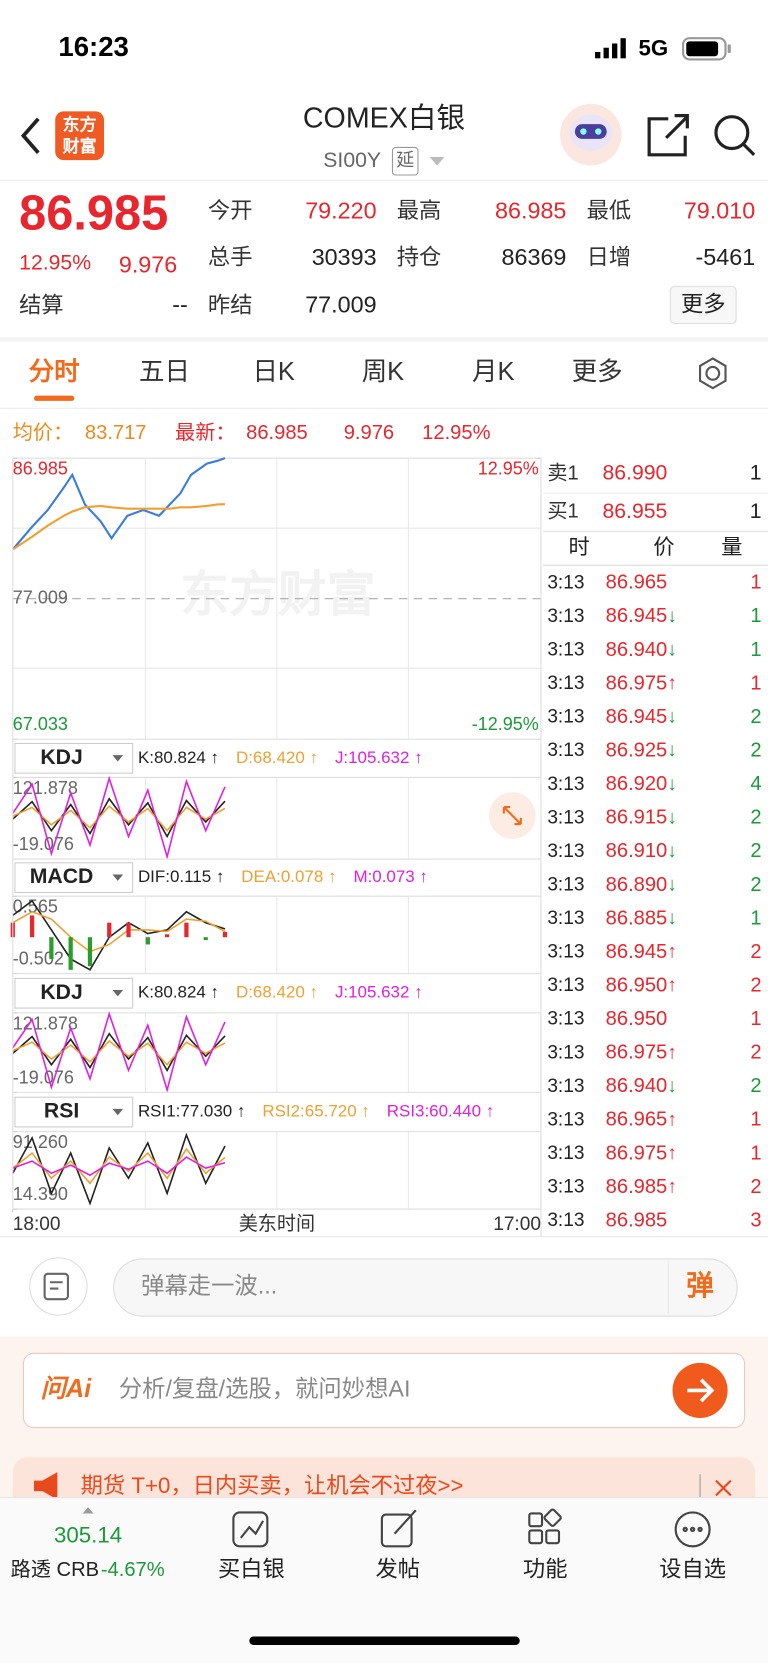 Image resolution: width=768 pixels, height=1663 pixels. Describe the element at coordinates (545, 1569) in the screenshot. I see `tab-bar-item: 功能` at that location.